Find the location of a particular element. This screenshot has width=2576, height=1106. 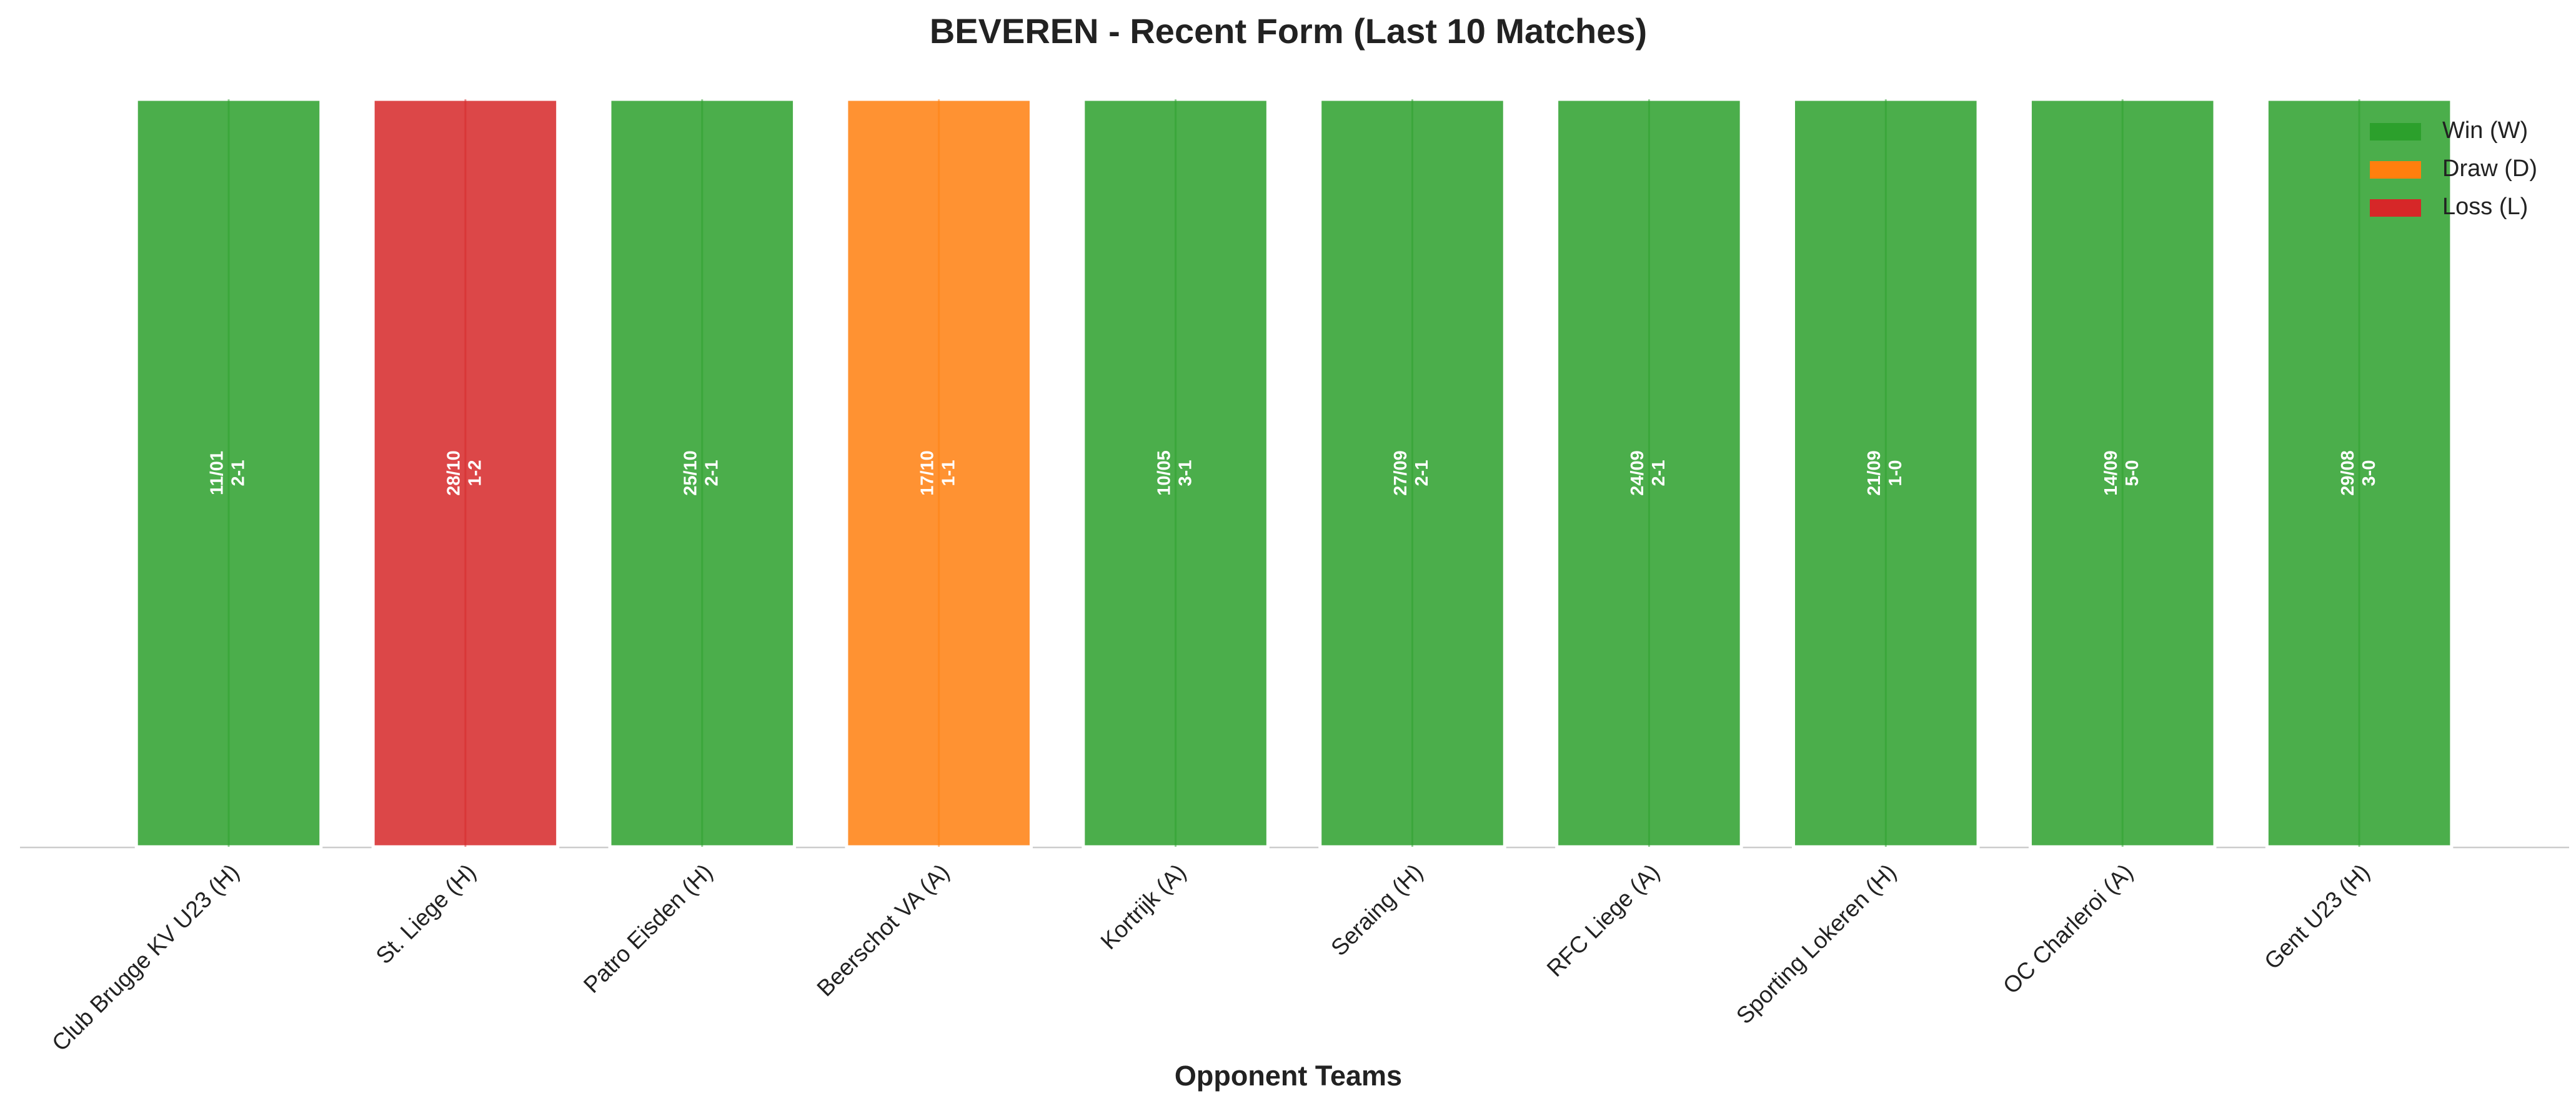

bar-score-label: 1-1 is located at coordinates (948, 473).